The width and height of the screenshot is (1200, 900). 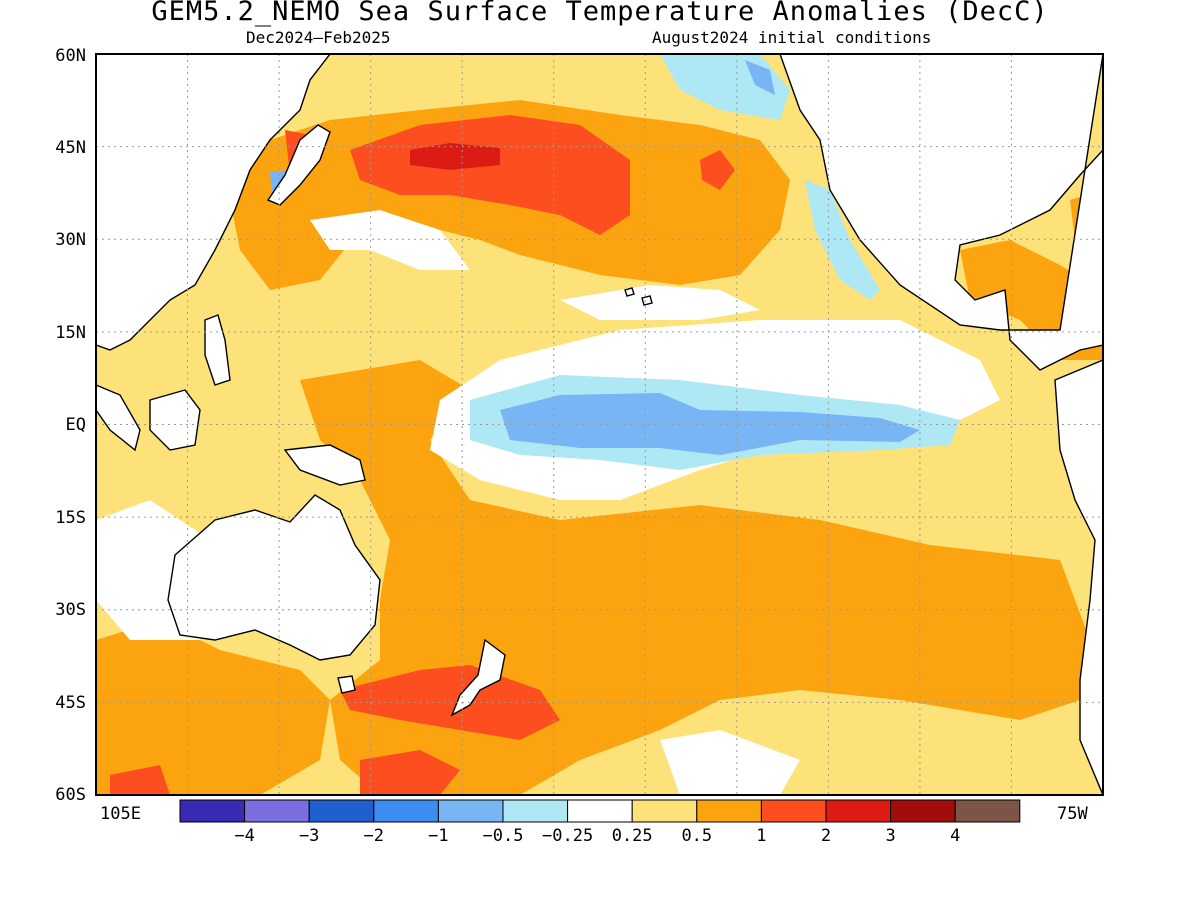 I want to click on colorbar-label: −3, so click(x=309, y=836).